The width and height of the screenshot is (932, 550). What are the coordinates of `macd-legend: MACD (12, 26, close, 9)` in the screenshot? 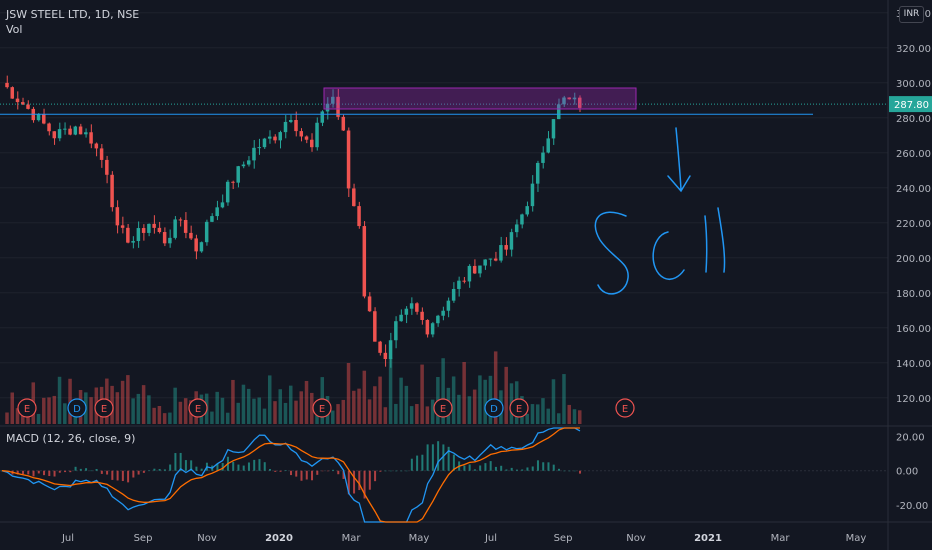 It's located at (71, 438).